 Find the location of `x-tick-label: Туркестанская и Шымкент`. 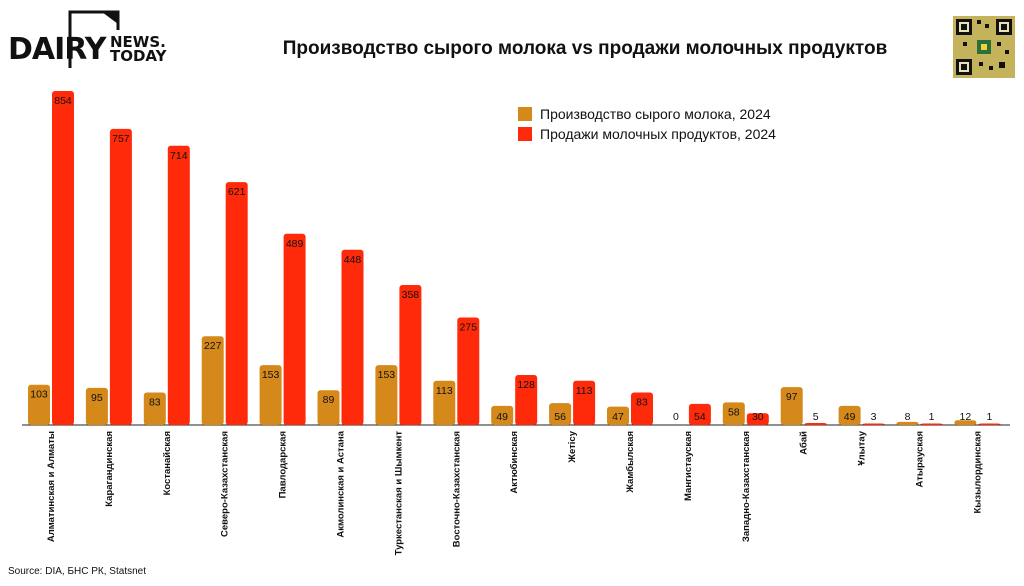

x-tick-label: Туркестанская и Шымкент is located at coordinates (398, 493).